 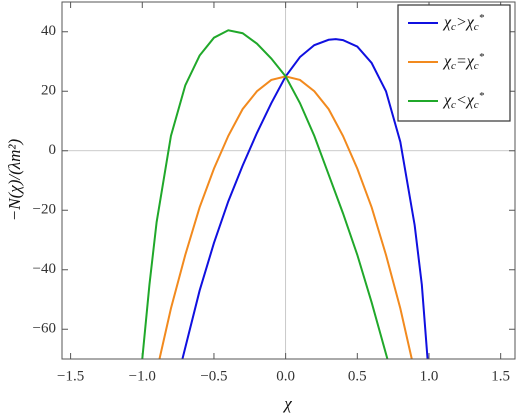 What do you see at coordinates (463, 22) in the screenshot?
I see `legend-label: χc>χc*` at bounding box center [463, 22].